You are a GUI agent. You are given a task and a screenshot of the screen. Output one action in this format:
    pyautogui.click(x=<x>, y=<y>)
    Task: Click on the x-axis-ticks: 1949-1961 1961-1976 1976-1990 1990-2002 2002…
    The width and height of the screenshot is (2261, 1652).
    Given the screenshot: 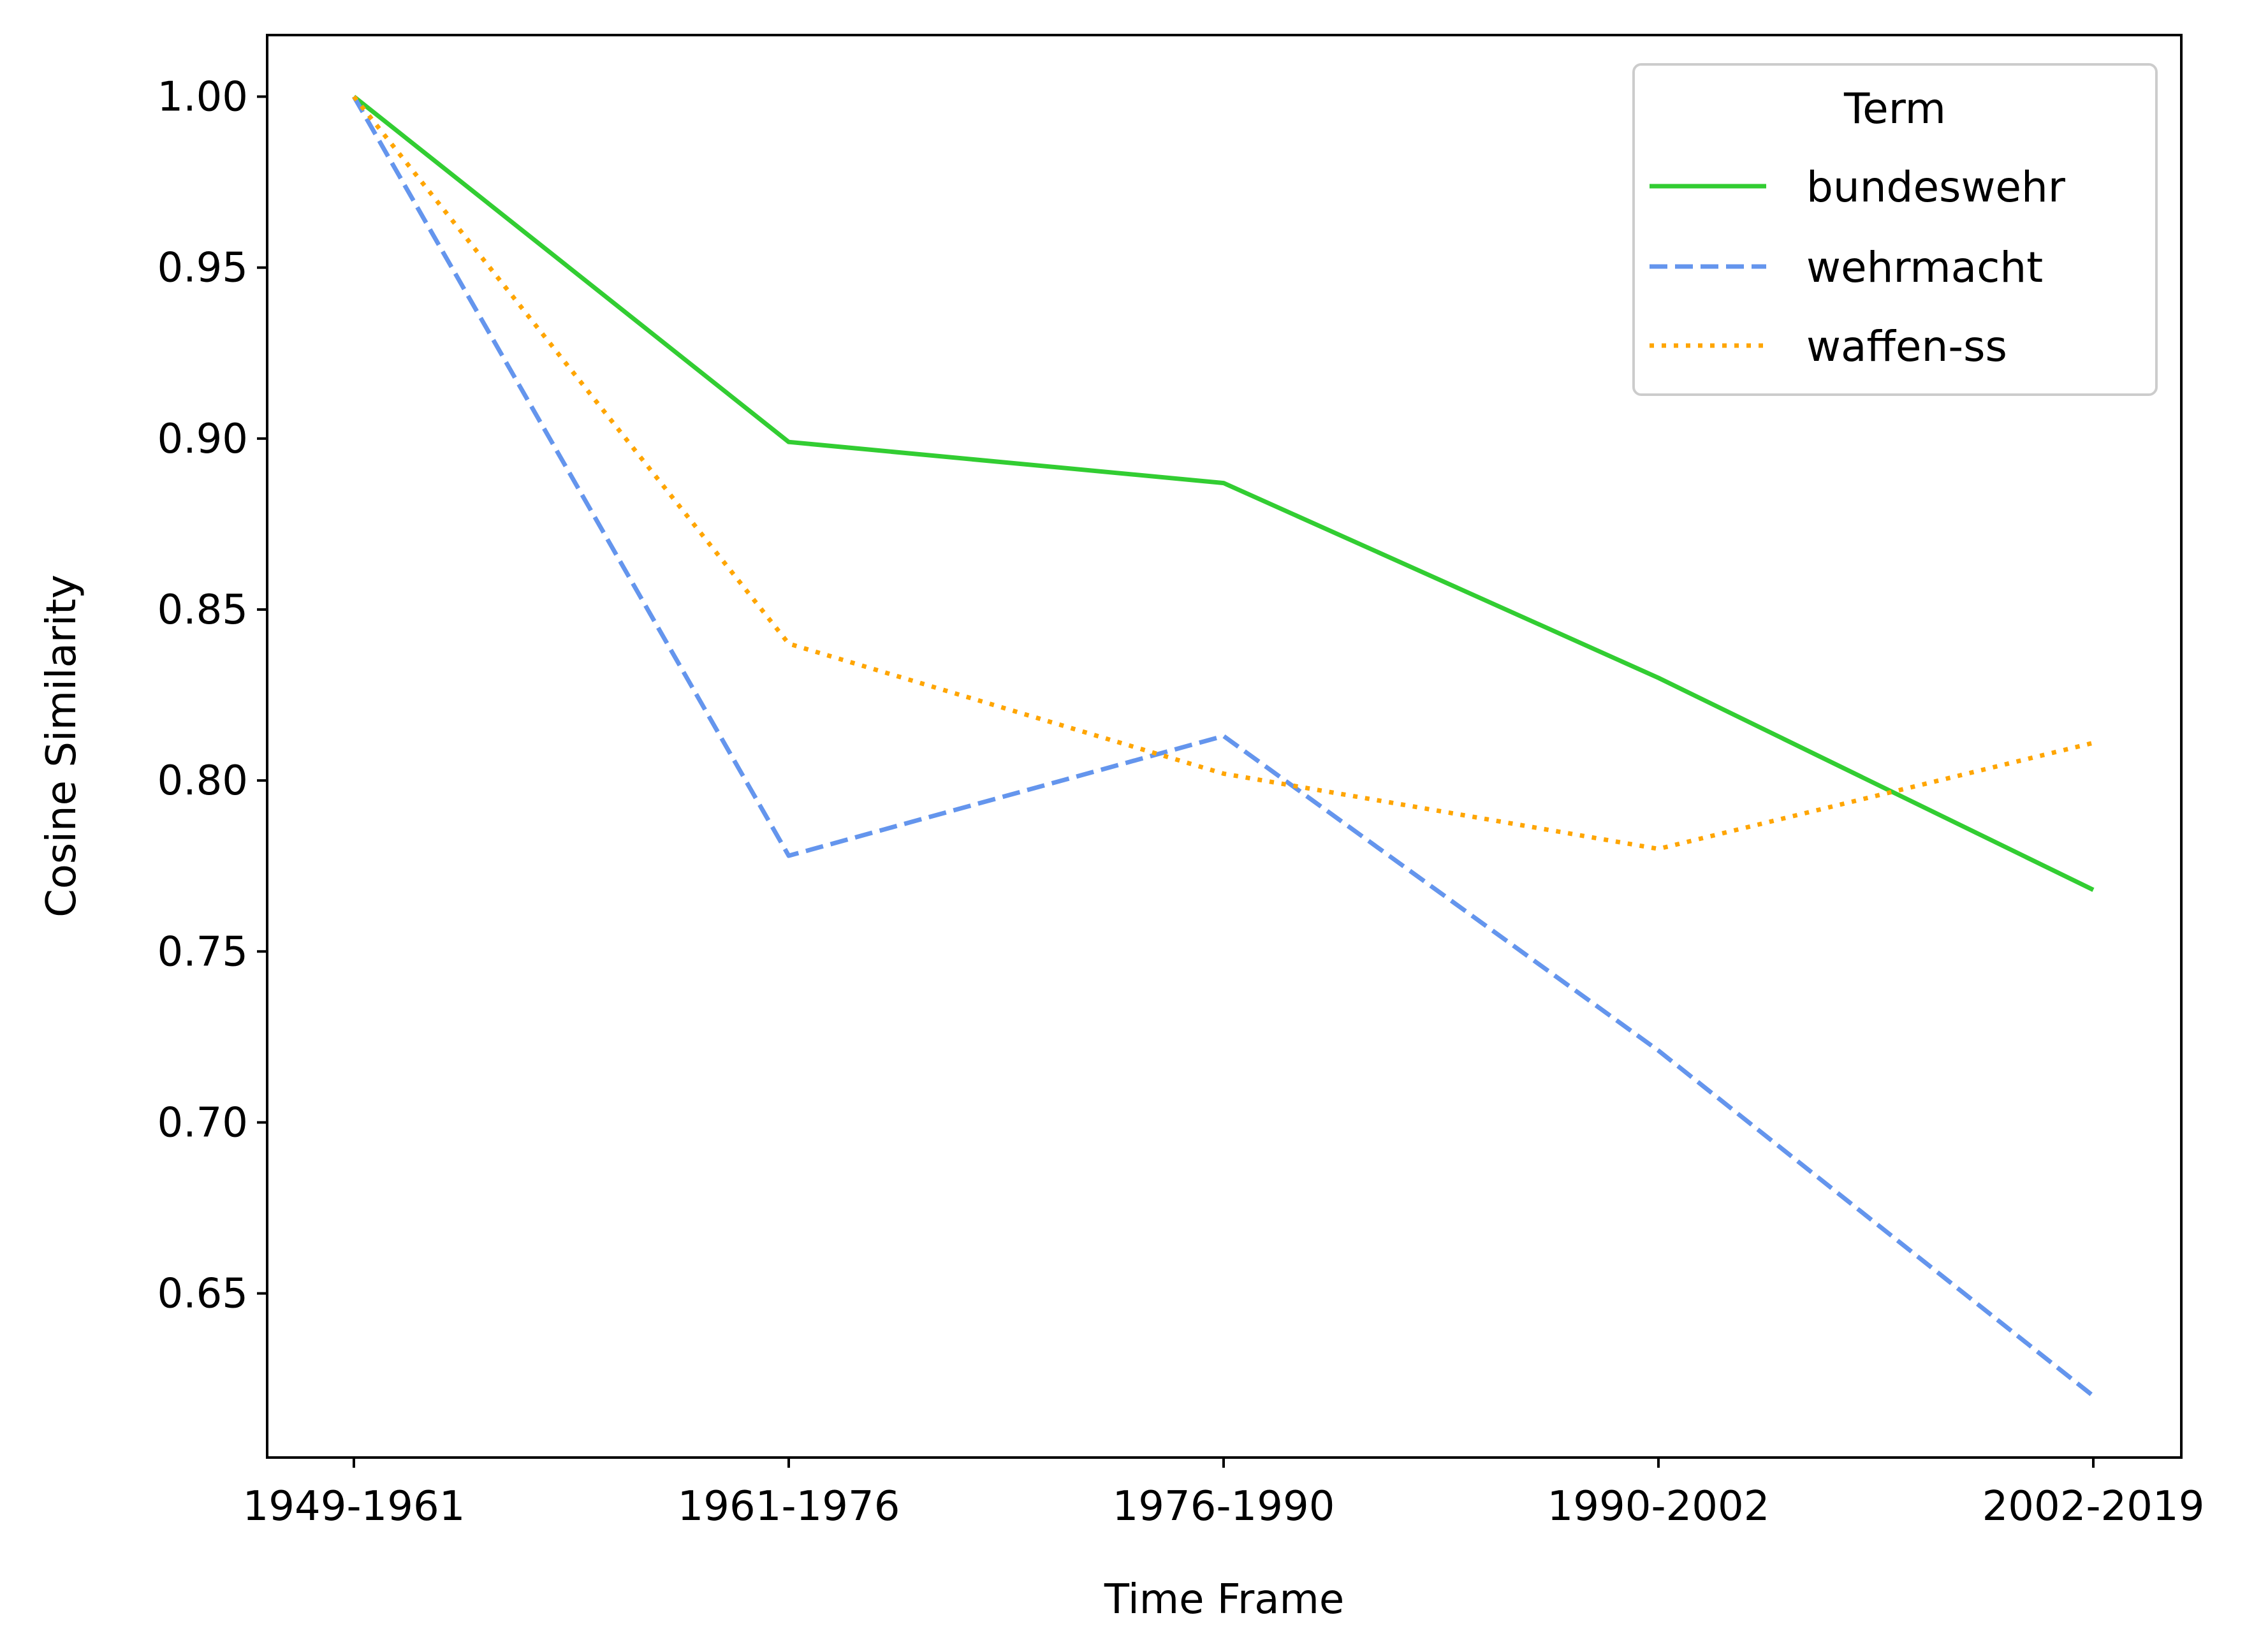 What is the action you would take?
    pyautogui.click(x=1224, y=1494)
    